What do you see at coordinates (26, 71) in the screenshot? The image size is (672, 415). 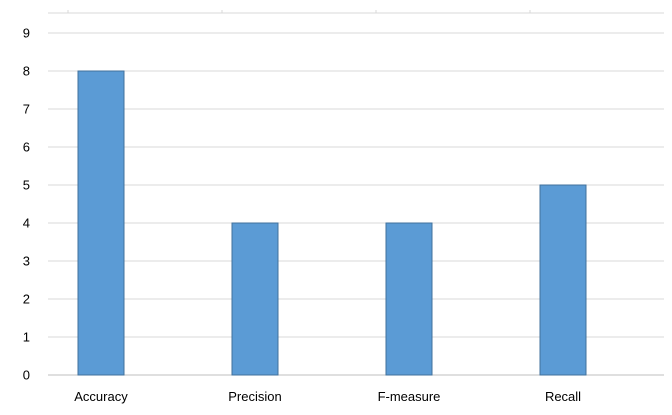 I see `y-tick-label: 8` at bounding box center [26, 71].